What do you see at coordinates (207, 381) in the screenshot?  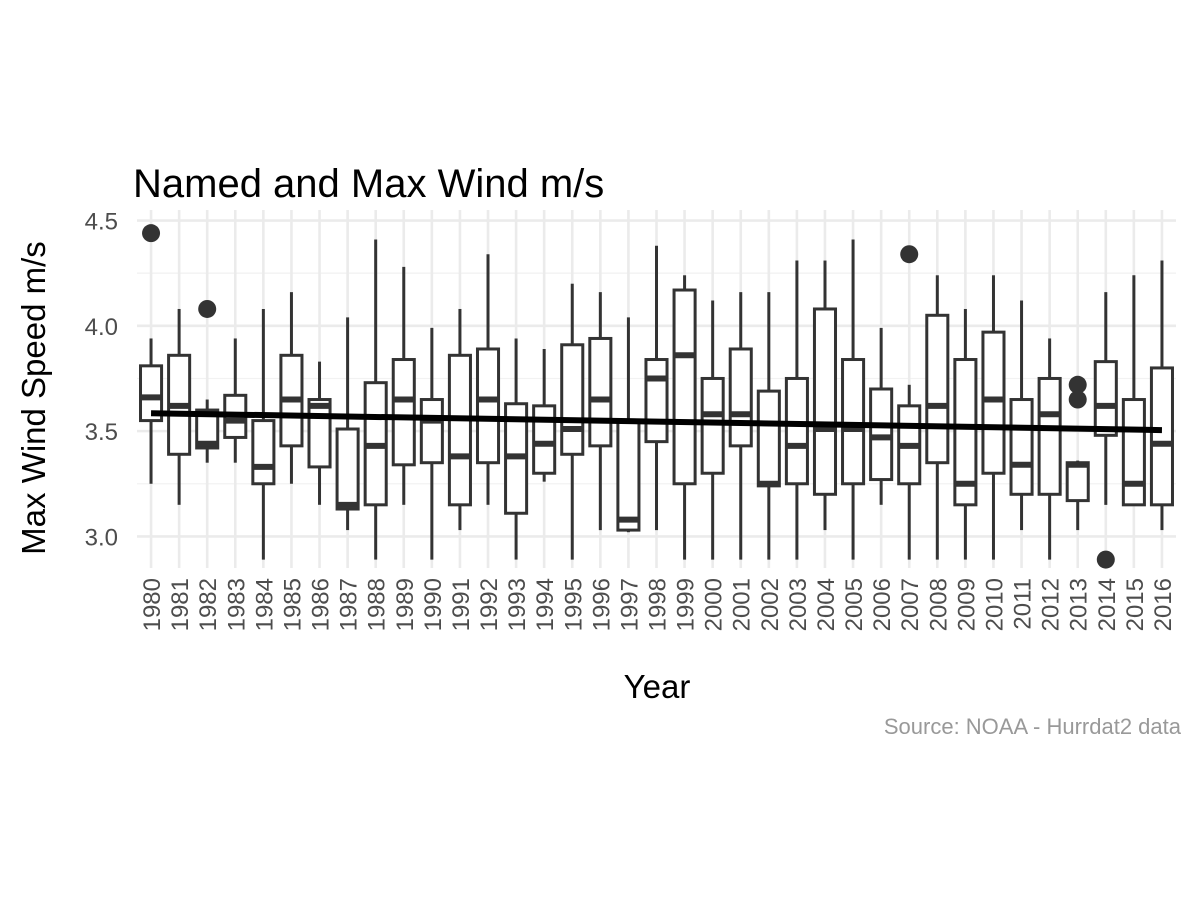 I see `box-1982` at bounding box center [207, 381].